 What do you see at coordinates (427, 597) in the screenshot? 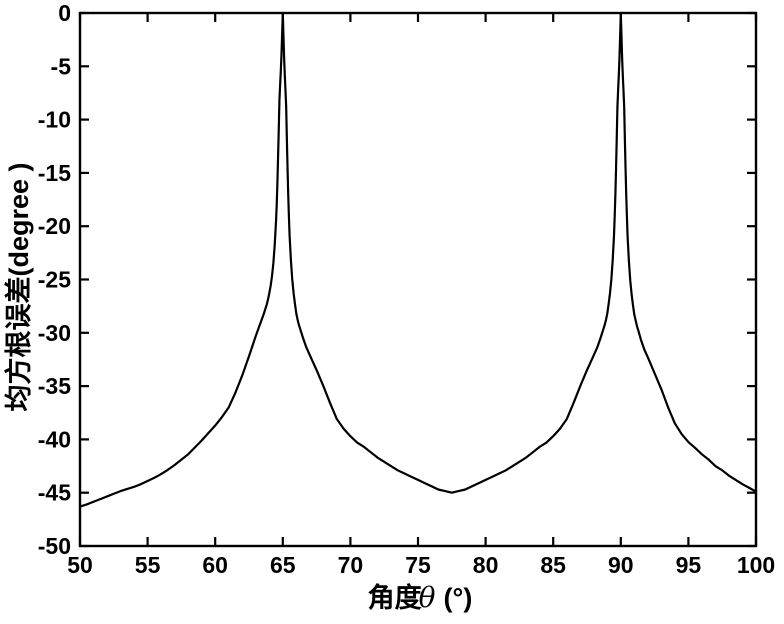
I see `x-axis-label-theta: θ` at bounding box center [427, 597].